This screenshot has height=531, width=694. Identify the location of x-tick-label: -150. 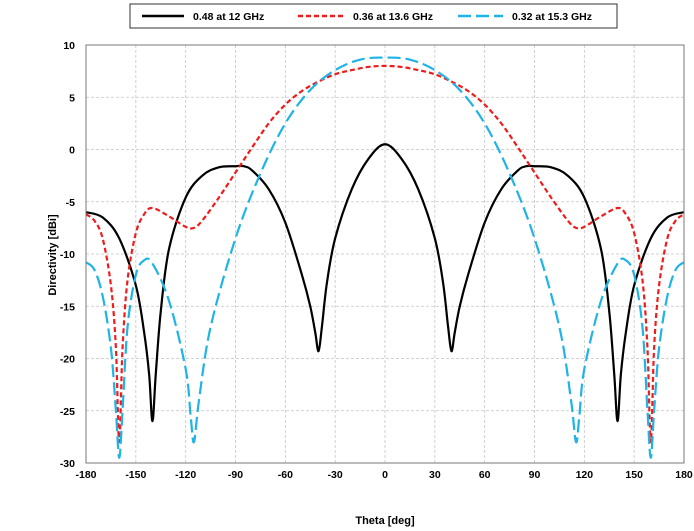
(135, 475).